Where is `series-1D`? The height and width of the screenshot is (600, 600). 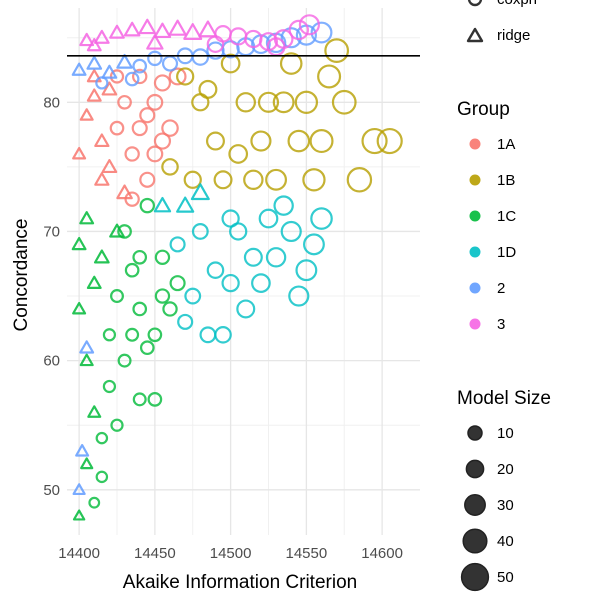 series-1D is located at coordinates (243, 263).